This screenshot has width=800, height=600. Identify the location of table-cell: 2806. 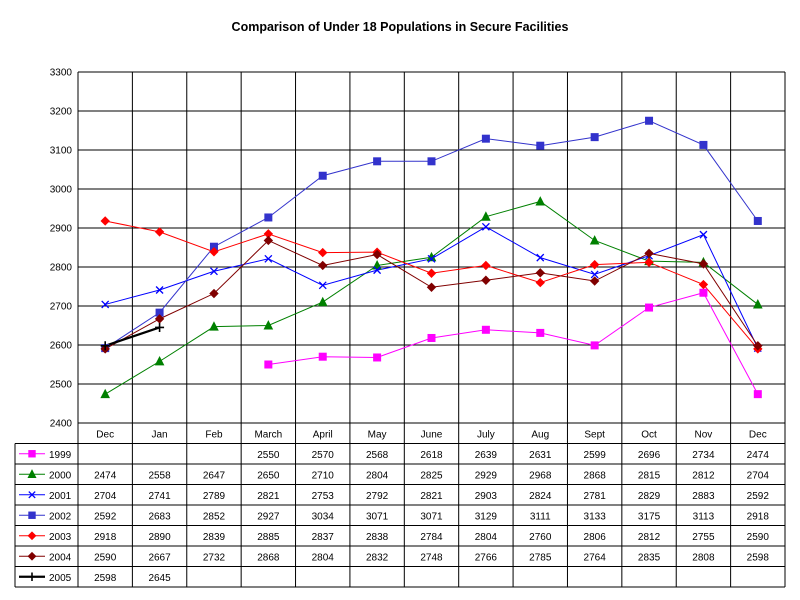
(595, 537).